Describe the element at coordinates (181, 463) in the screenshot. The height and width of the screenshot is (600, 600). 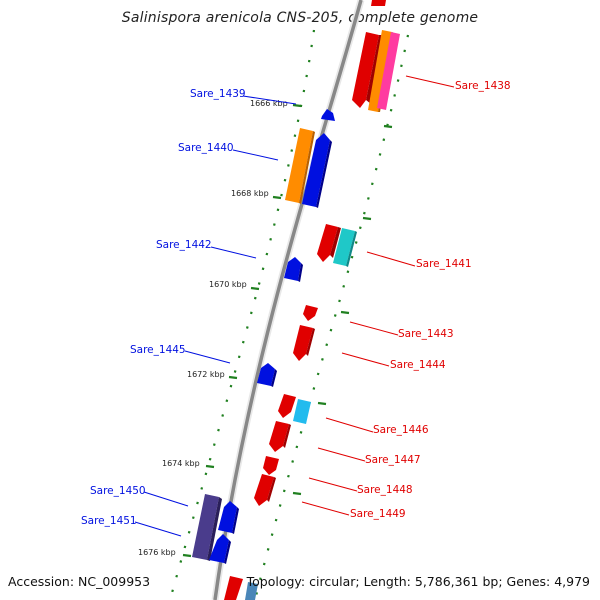
I see `scale-label-1674: 1674 kbp` at that location.